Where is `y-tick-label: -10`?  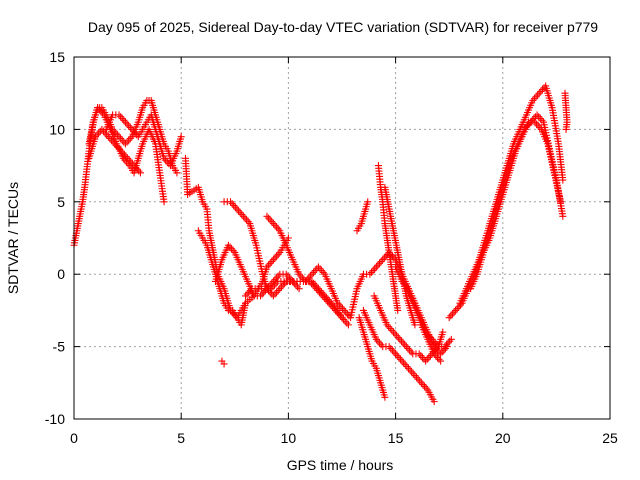 y-tick-label: -10 is located at coordinates (55, 419).